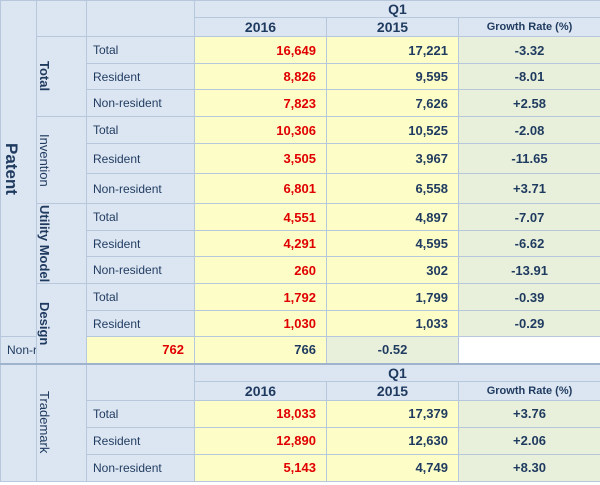 Image resolution: width=600 pixels, height=485 pixels. I want to click on growth-rate: +3.71, so click(529, 188).